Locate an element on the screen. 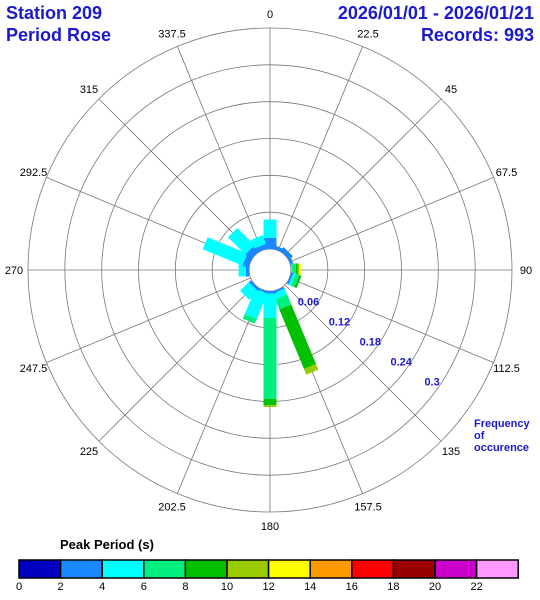 The width and height of the screenshot is (540, 600). direction-label: 112.5 is located at coordinates (506, 369).